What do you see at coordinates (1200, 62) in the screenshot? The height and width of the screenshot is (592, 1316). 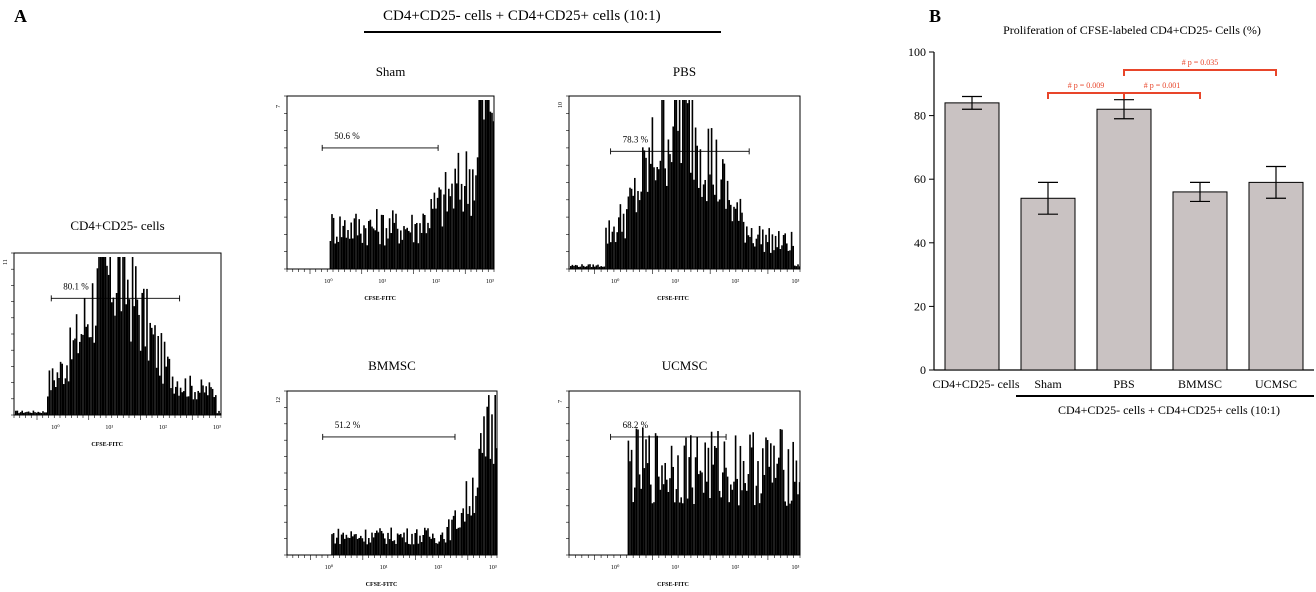 I see `significance-label: # p = 0.035` at bounding box center [1200, 62].